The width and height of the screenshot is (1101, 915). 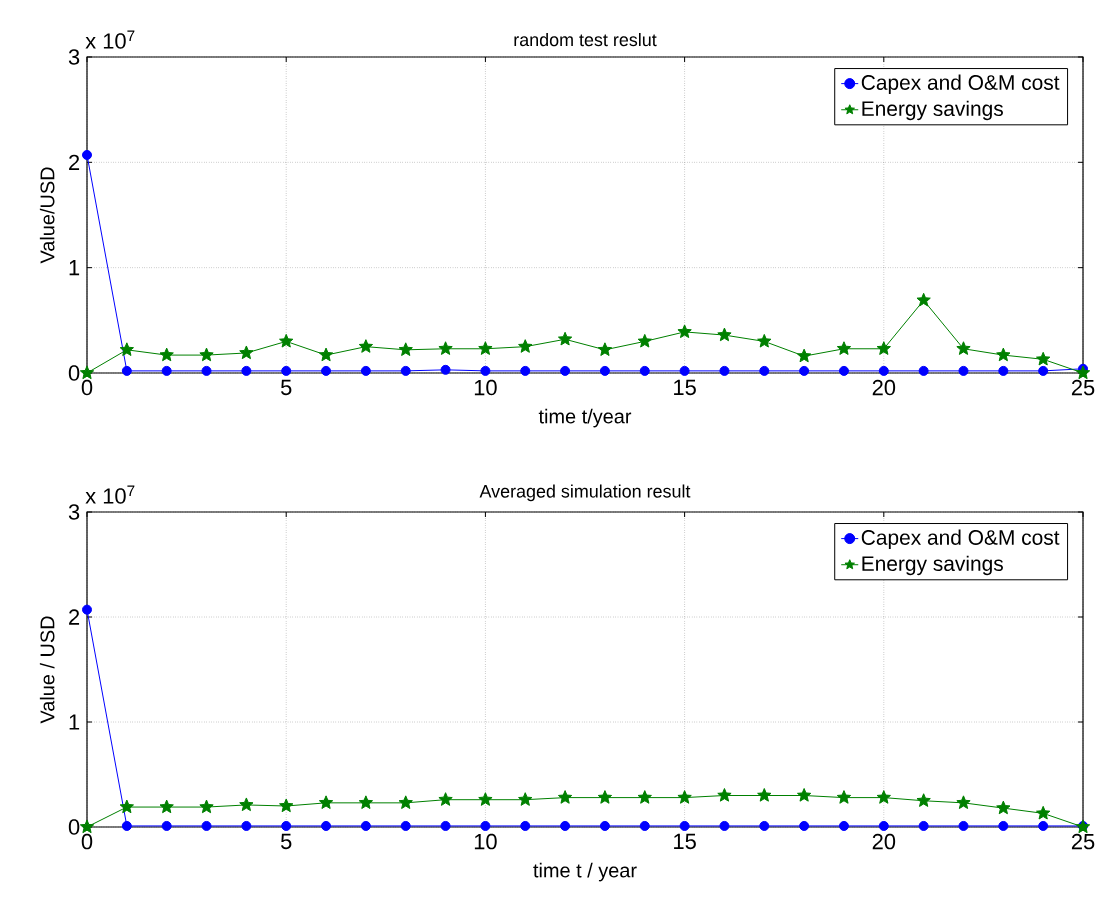 I want to click on x-tick-label: 0, so click(x=87, y=841).